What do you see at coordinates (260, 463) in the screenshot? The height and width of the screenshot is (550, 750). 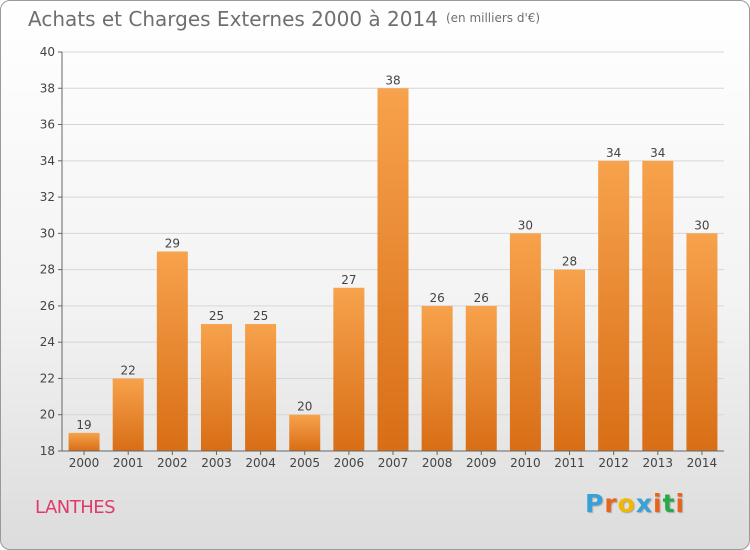 I see `x-tick-label: 2004` at bounding box center [260, 463].